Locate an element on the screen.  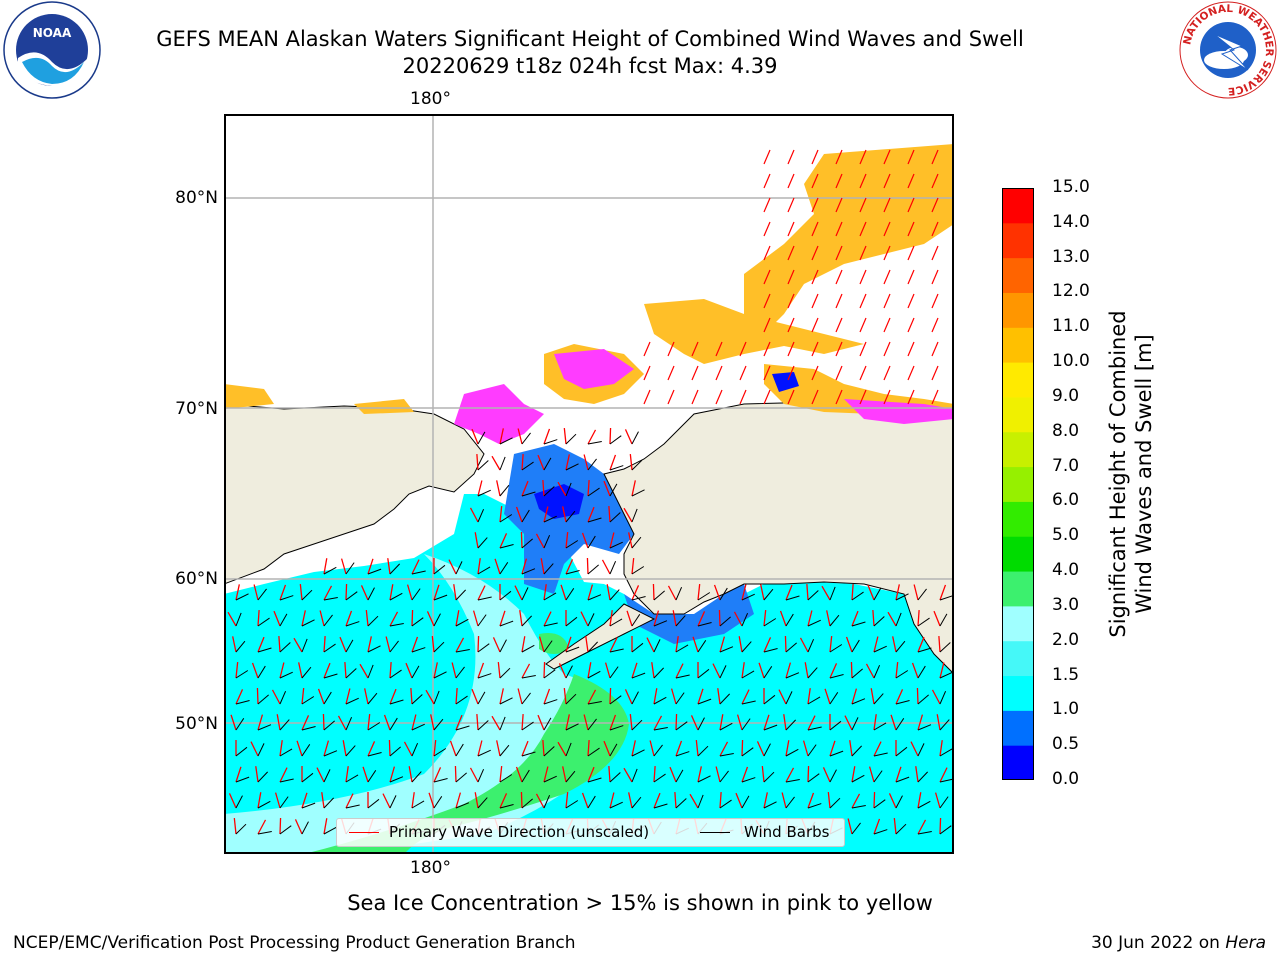
sea-ice-region is located at coordinates (249, 396).